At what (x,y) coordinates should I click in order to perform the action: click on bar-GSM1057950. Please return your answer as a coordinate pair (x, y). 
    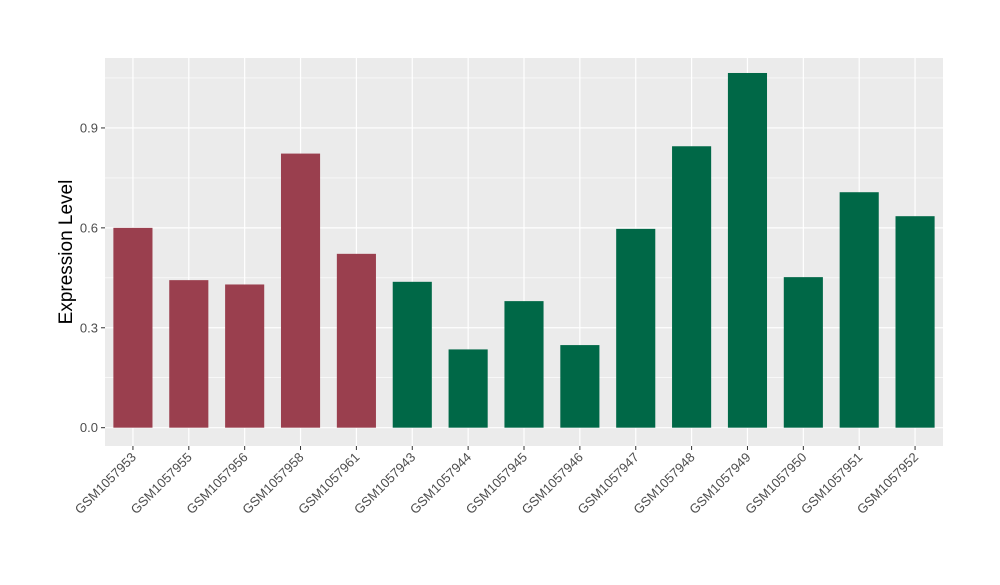
    Looking at the image, I should click on (803, 352).